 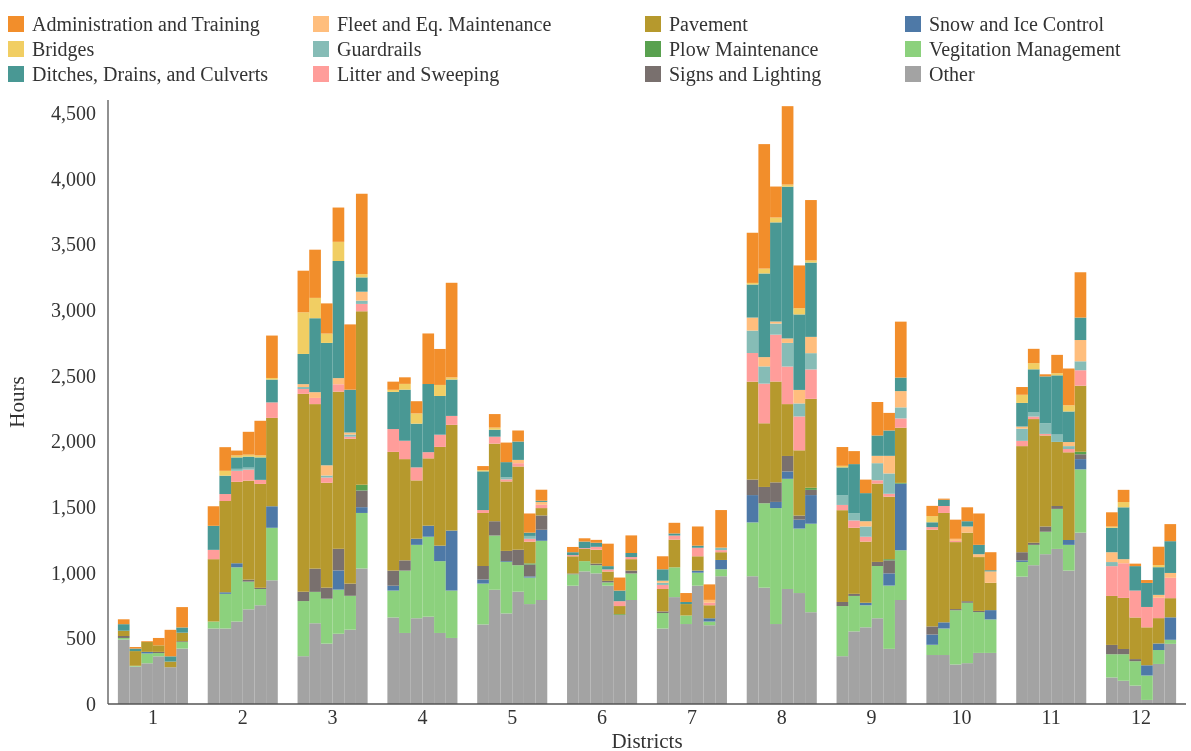 I want to click on y-tick-label: 0, so click(x=91, y=704).